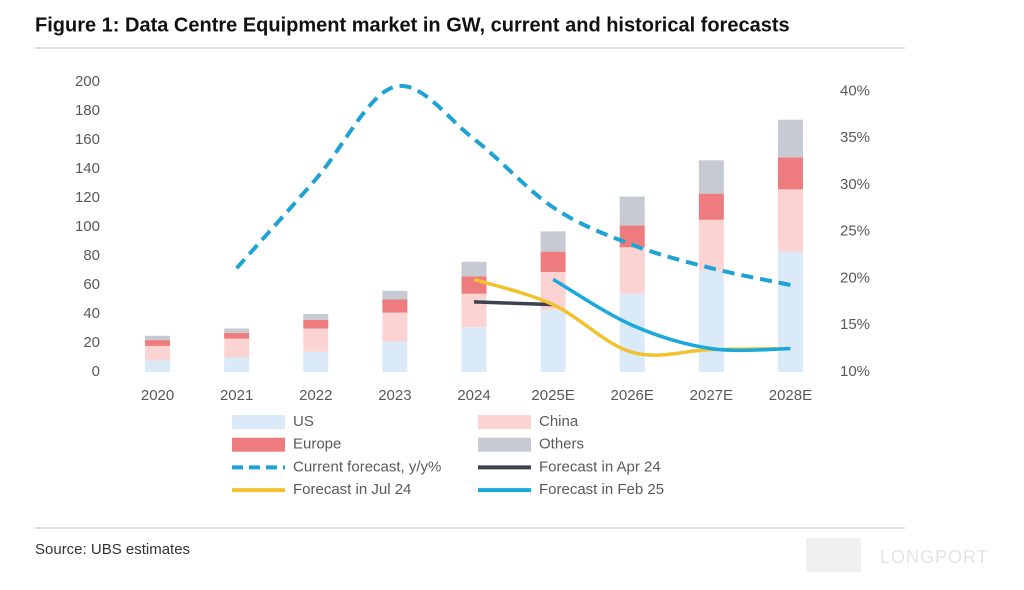 The width and height of the screenshot is (1024, 590). Describe the element at coordinates (352, 489) in the screenshot. I see `legend-label: Forecast in Jul 24` at that location.